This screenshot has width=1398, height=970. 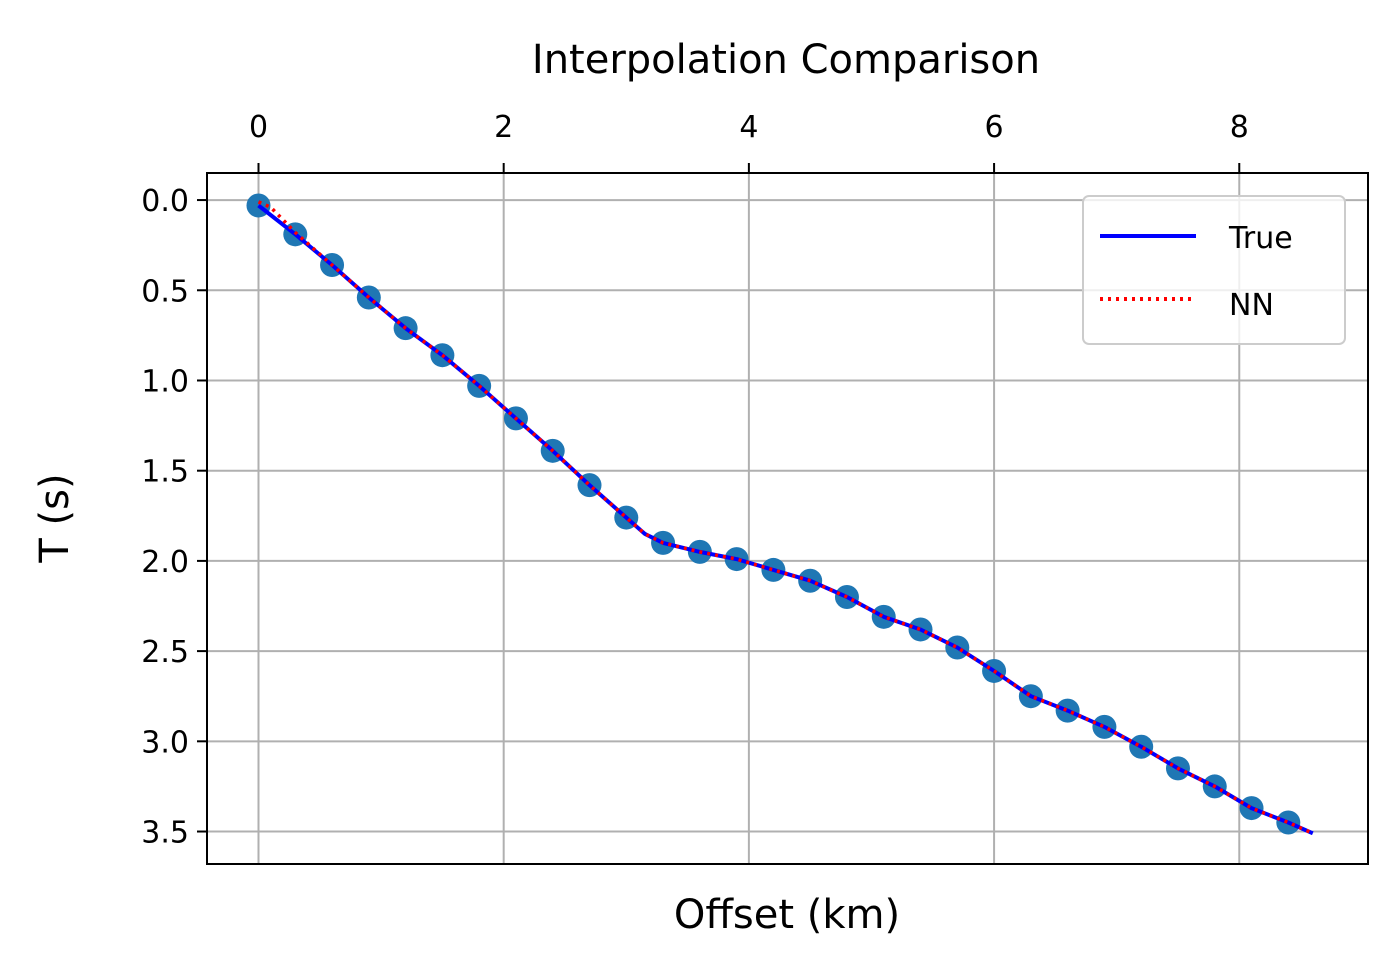 What do you see at coordinates (787, 915) in the screenshot?
I see `x-axis-title: Offset (km)` at bounding box center [787, 915].